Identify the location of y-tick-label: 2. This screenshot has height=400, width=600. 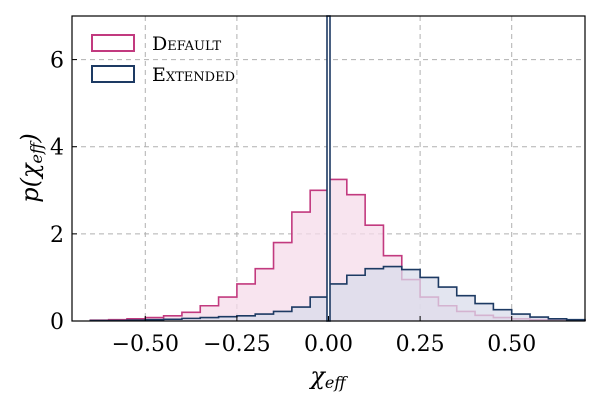
(57, 235).